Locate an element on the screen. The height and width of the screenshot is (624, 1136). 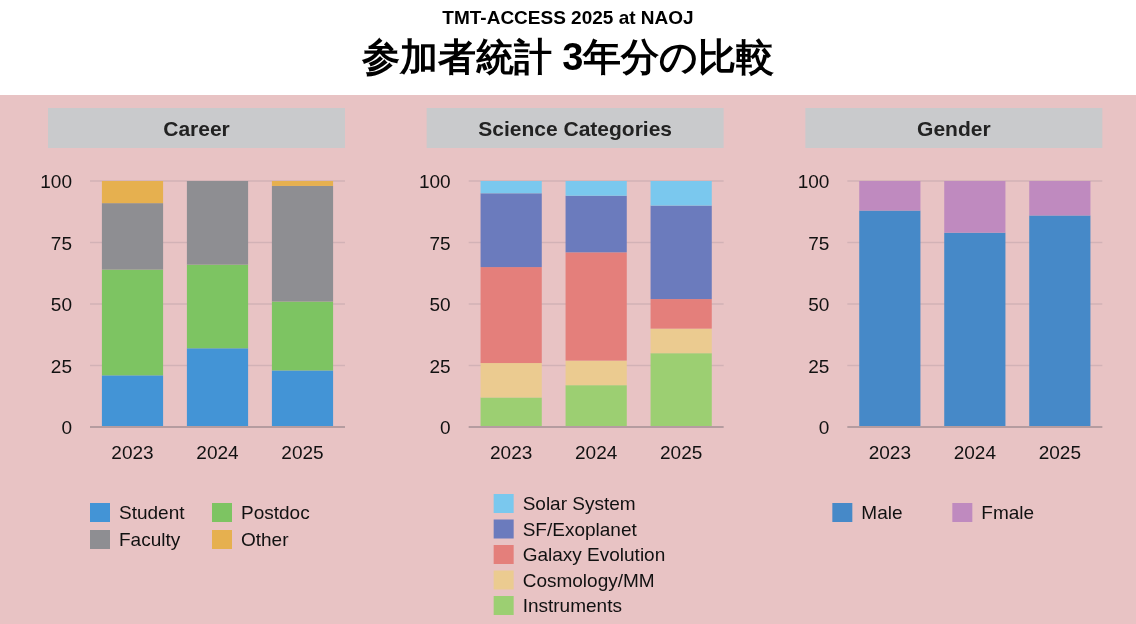
chart-title: Gender is located at coordinates (954, 128).